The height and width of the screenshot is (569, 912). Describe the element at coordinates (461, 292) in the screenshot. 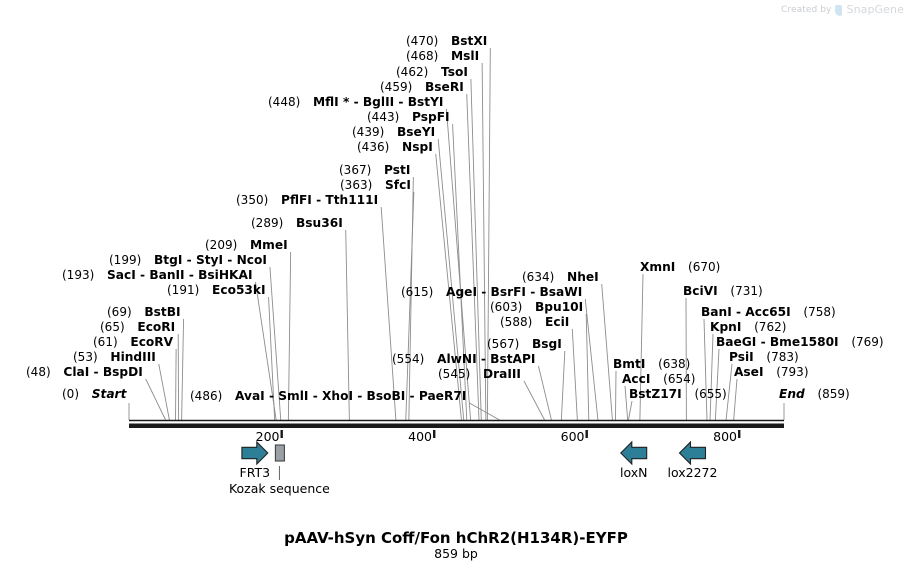

I see `enzyme-name: AgeI` at that location.